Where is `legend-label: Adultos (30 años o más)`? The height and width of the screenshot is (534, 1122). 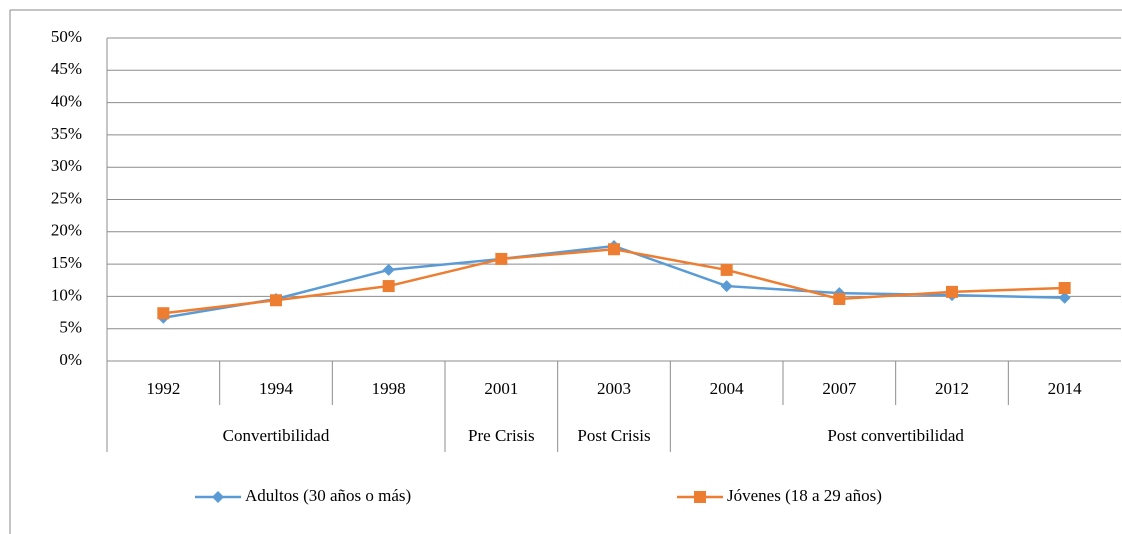
legend-label: Adultos (30 años o más) is located at coordinates (328, 495).